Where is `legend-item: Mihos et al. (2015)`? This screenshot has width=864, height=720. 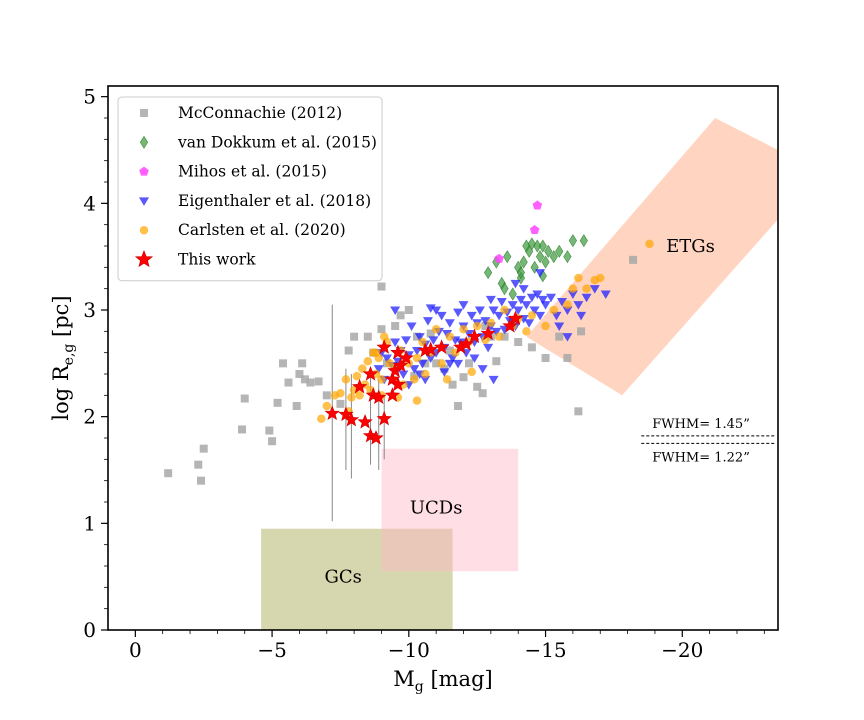
legend-item: Mihos et al. (2015) is located at coordinates (233, 172).